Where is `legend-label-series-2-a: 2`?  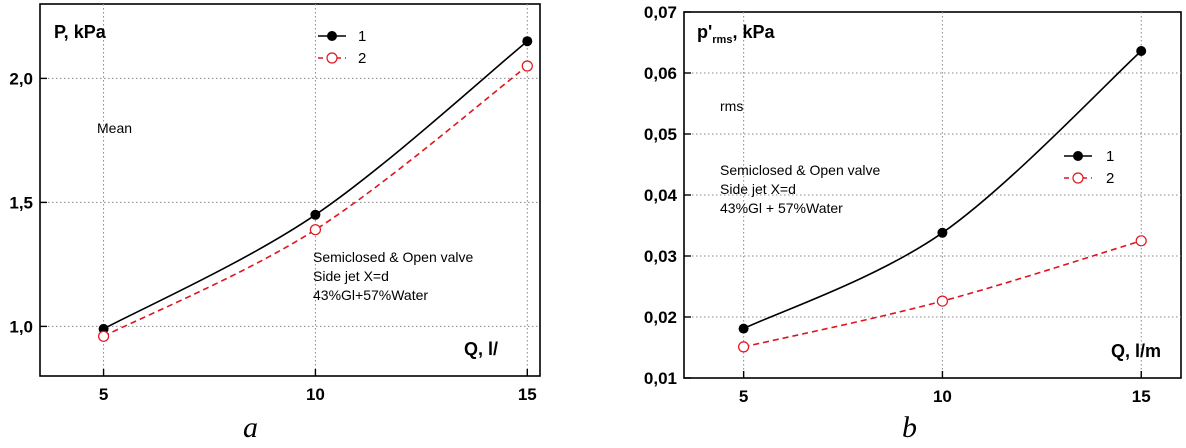
legend-label-series-2-a: 2 is located at coordinates (362, 58).